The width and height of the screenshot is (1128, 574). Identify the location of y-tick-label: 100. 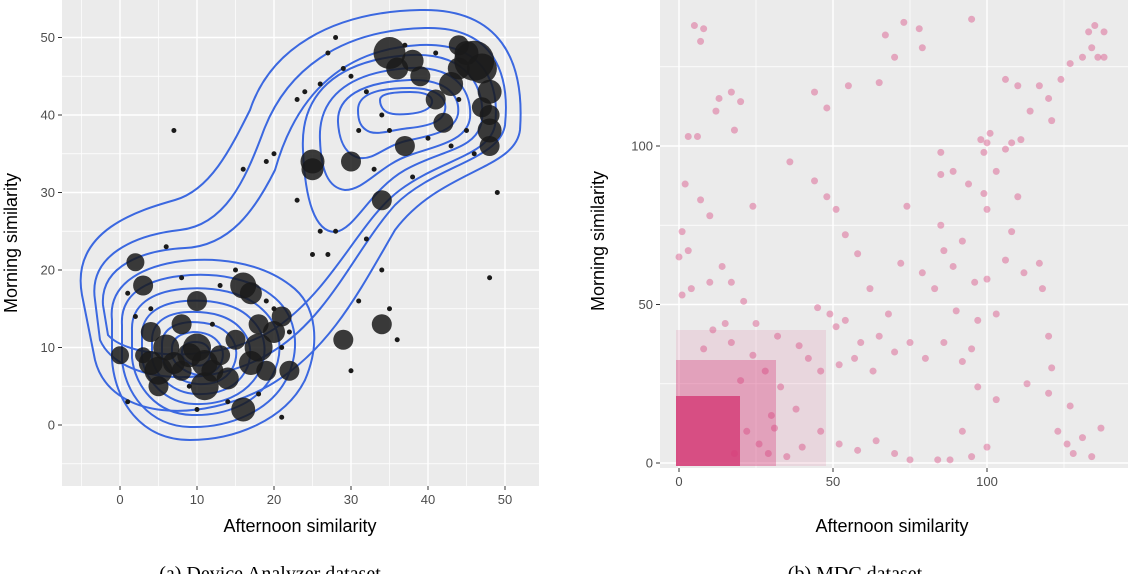
(642, 146).